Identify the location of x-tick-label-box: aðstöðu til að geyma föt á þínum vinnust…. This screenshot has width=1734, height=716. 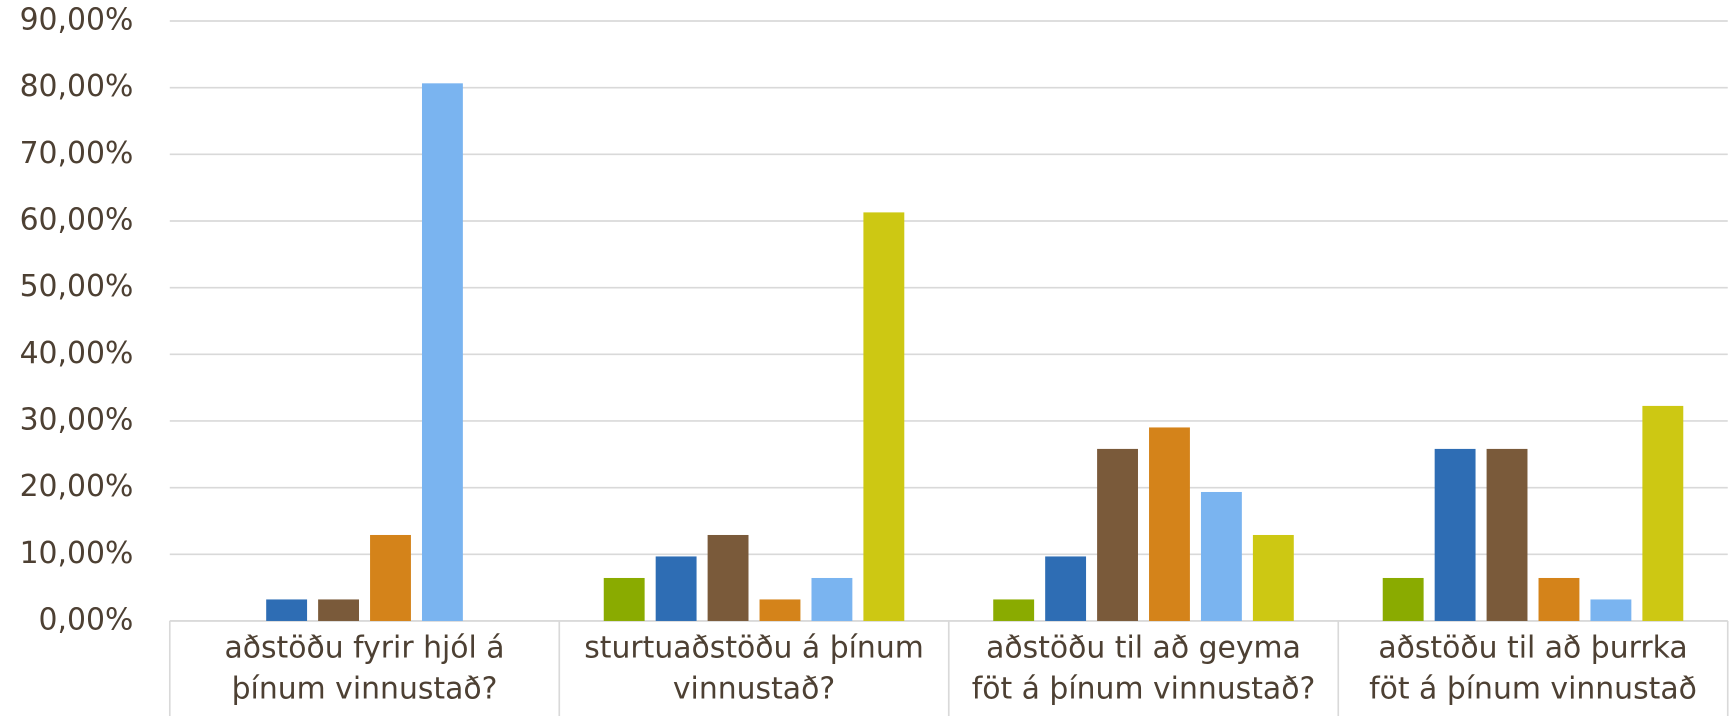
(1143, 668).